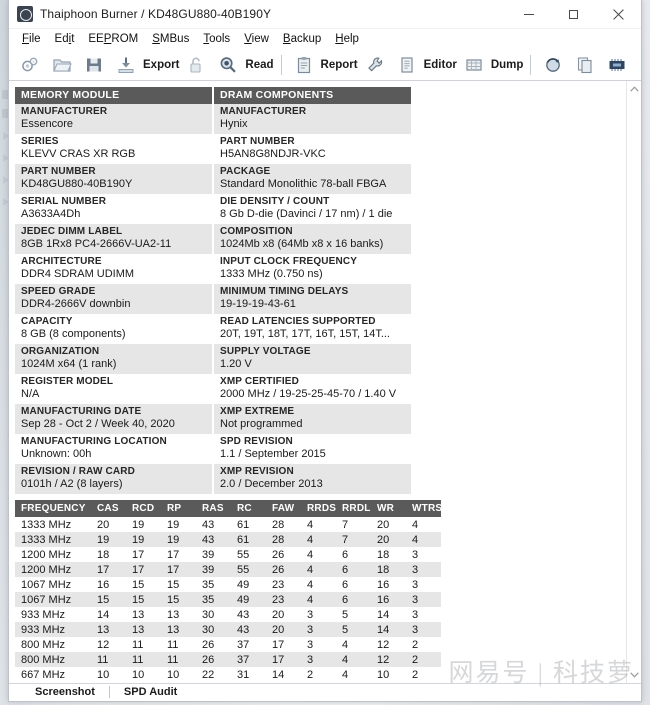  I want to click on scroll-down-button, so click(634, 675).